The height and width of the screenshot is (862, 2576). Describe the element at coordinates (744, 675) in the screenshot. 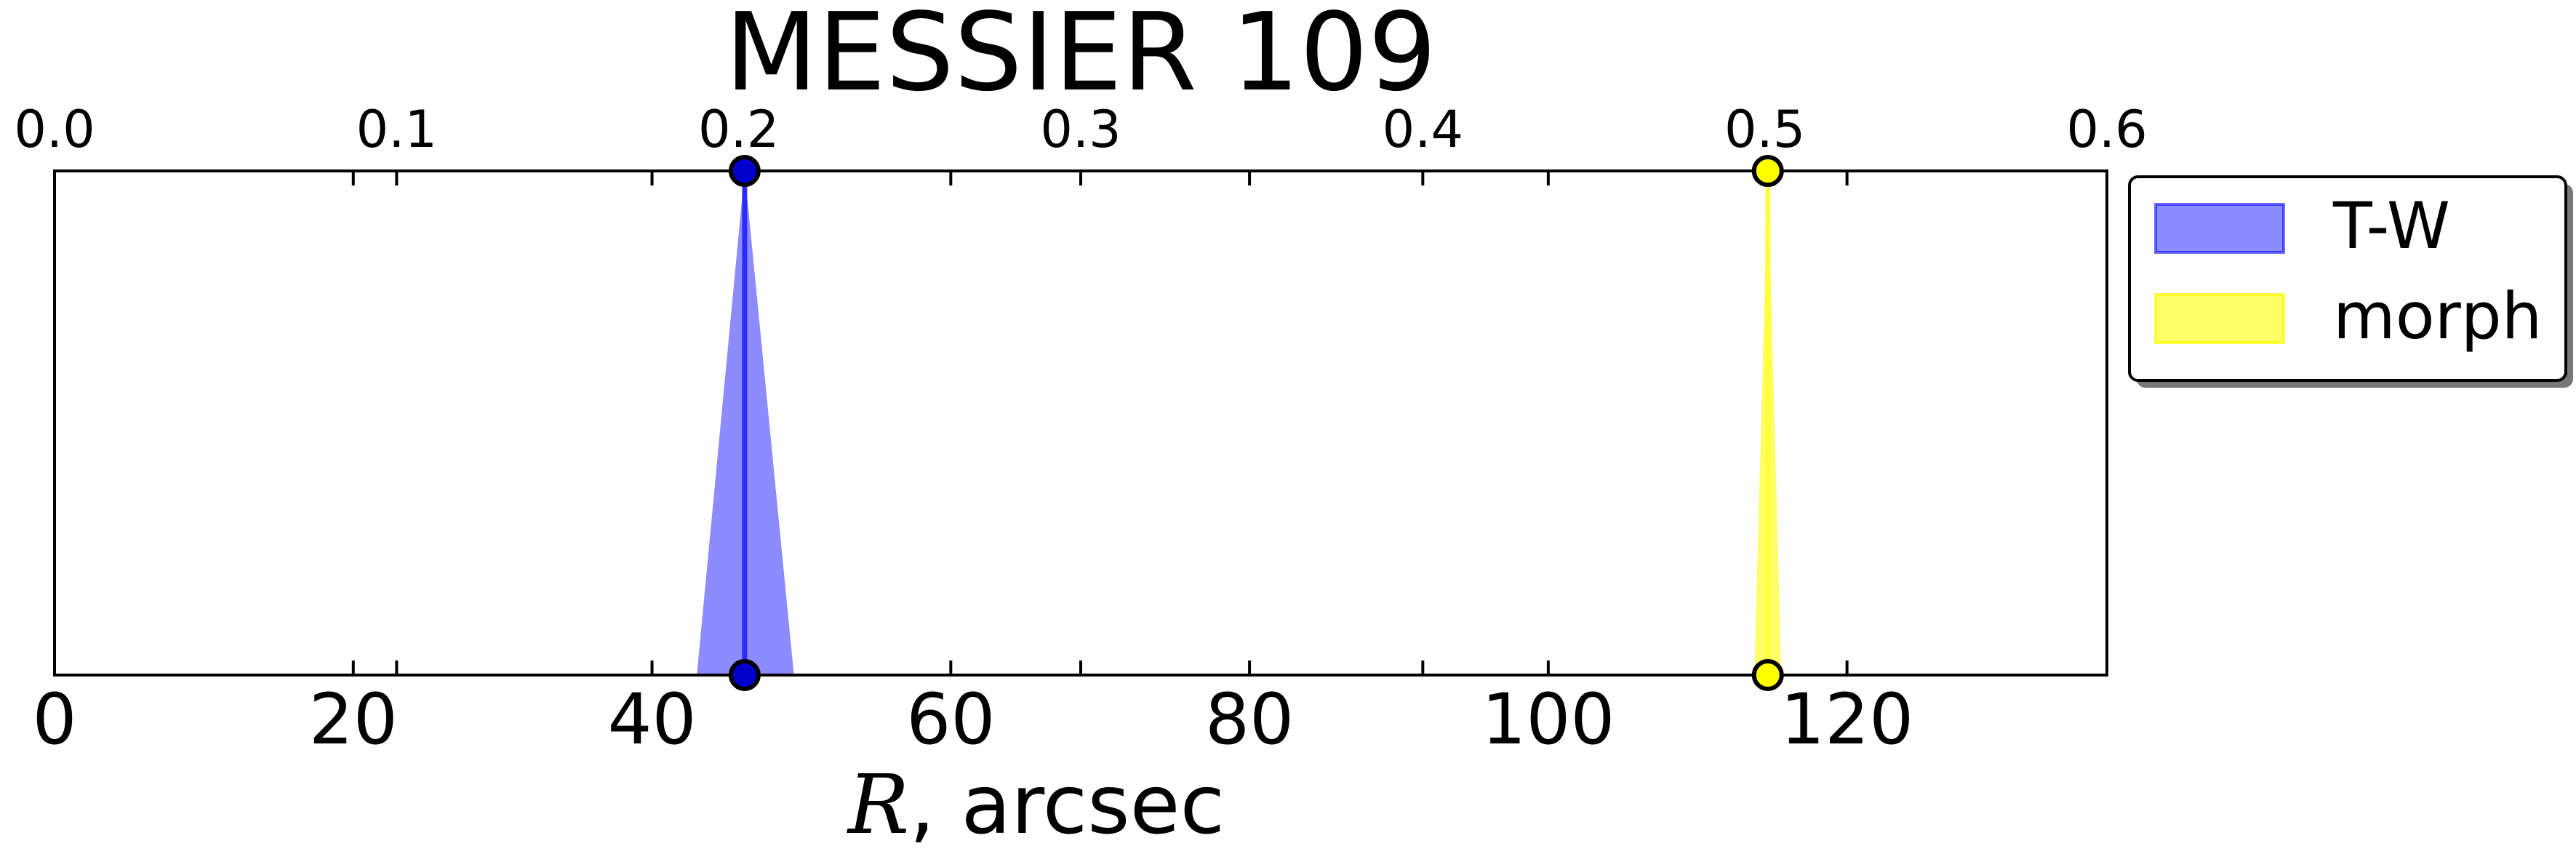

I see `series-marker-bottom-t-w` at that location.